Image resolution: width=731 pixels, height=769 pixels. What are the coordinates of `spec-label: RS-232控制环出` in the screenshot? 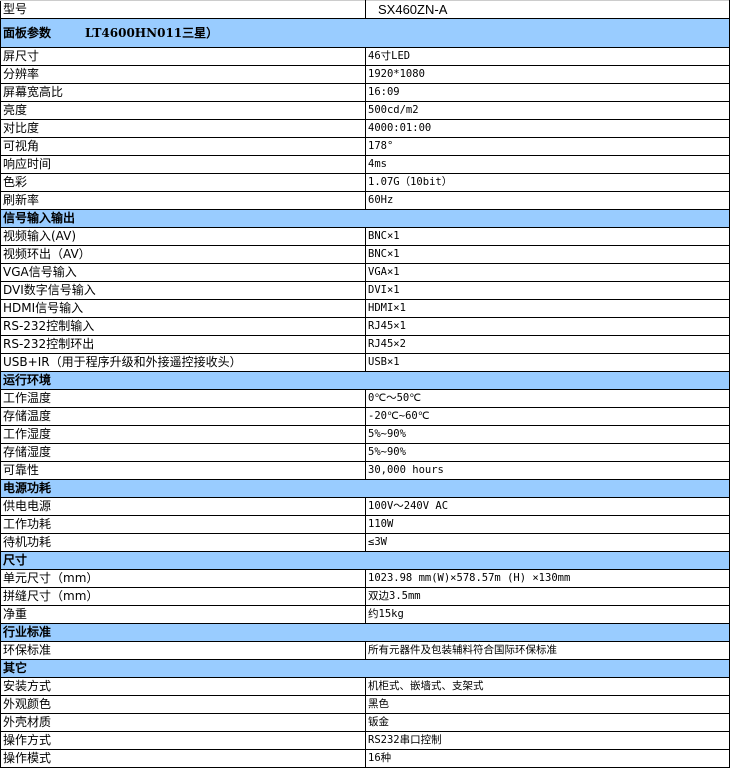 It's located at (183, 344).